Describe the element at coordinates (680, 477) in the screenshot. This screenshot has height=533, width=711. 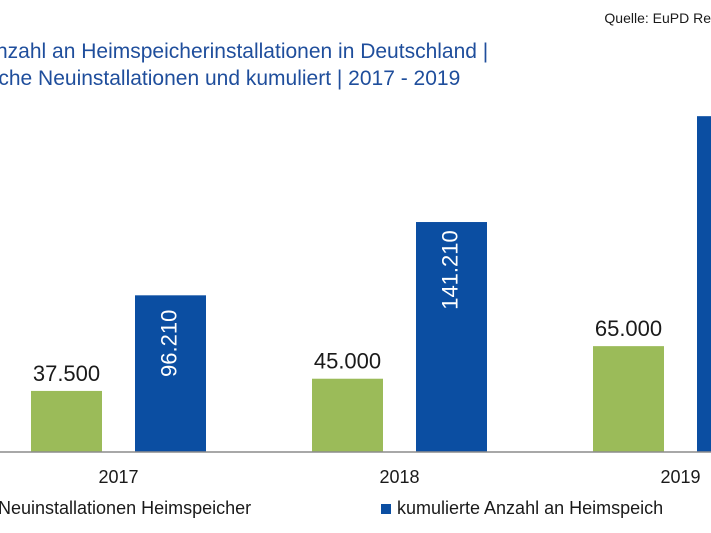
I see `x-tick-2019: 2019` at that location.